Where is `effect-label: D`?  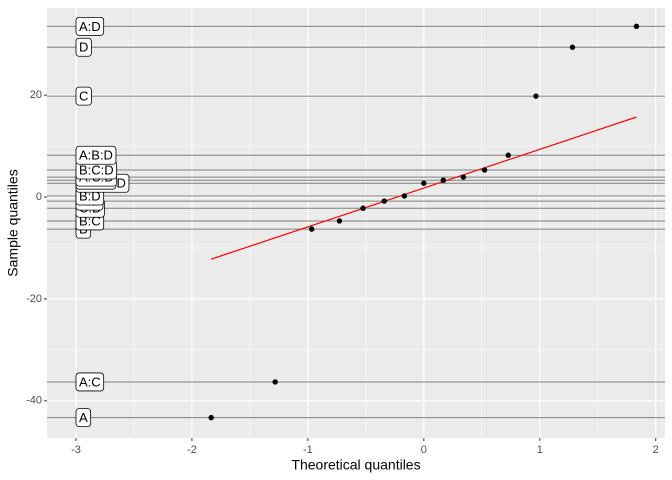
effect-label: D is located at coordinates (83, 47).